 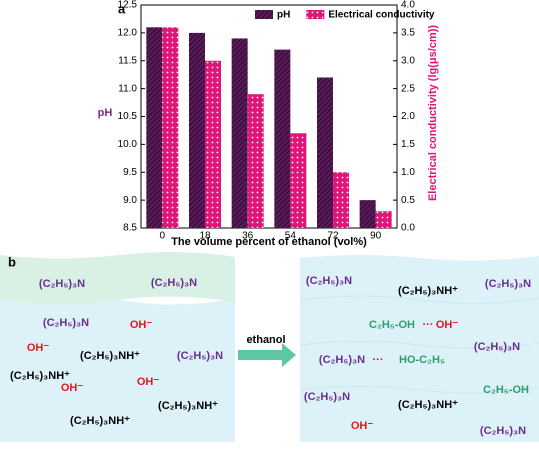 I want to click on y-tick-label: 9.0, so click(x=130, y=200).